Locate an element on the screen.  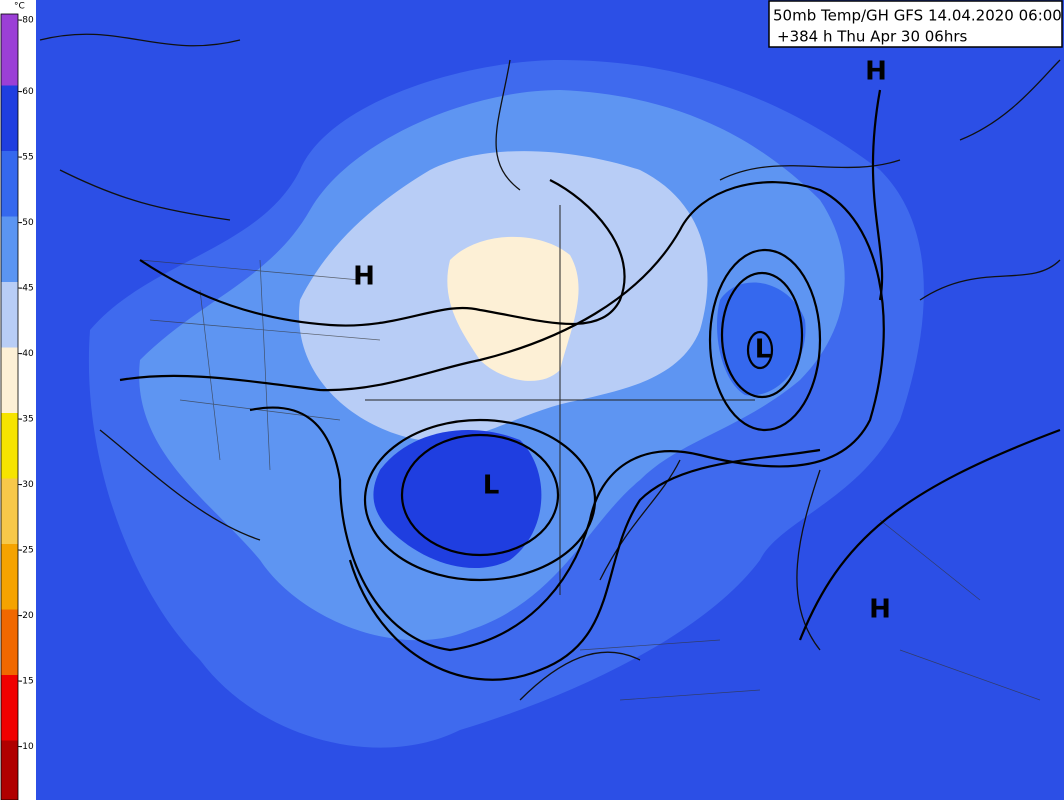
legend-label: -10 is located at coordinates (26, 747).